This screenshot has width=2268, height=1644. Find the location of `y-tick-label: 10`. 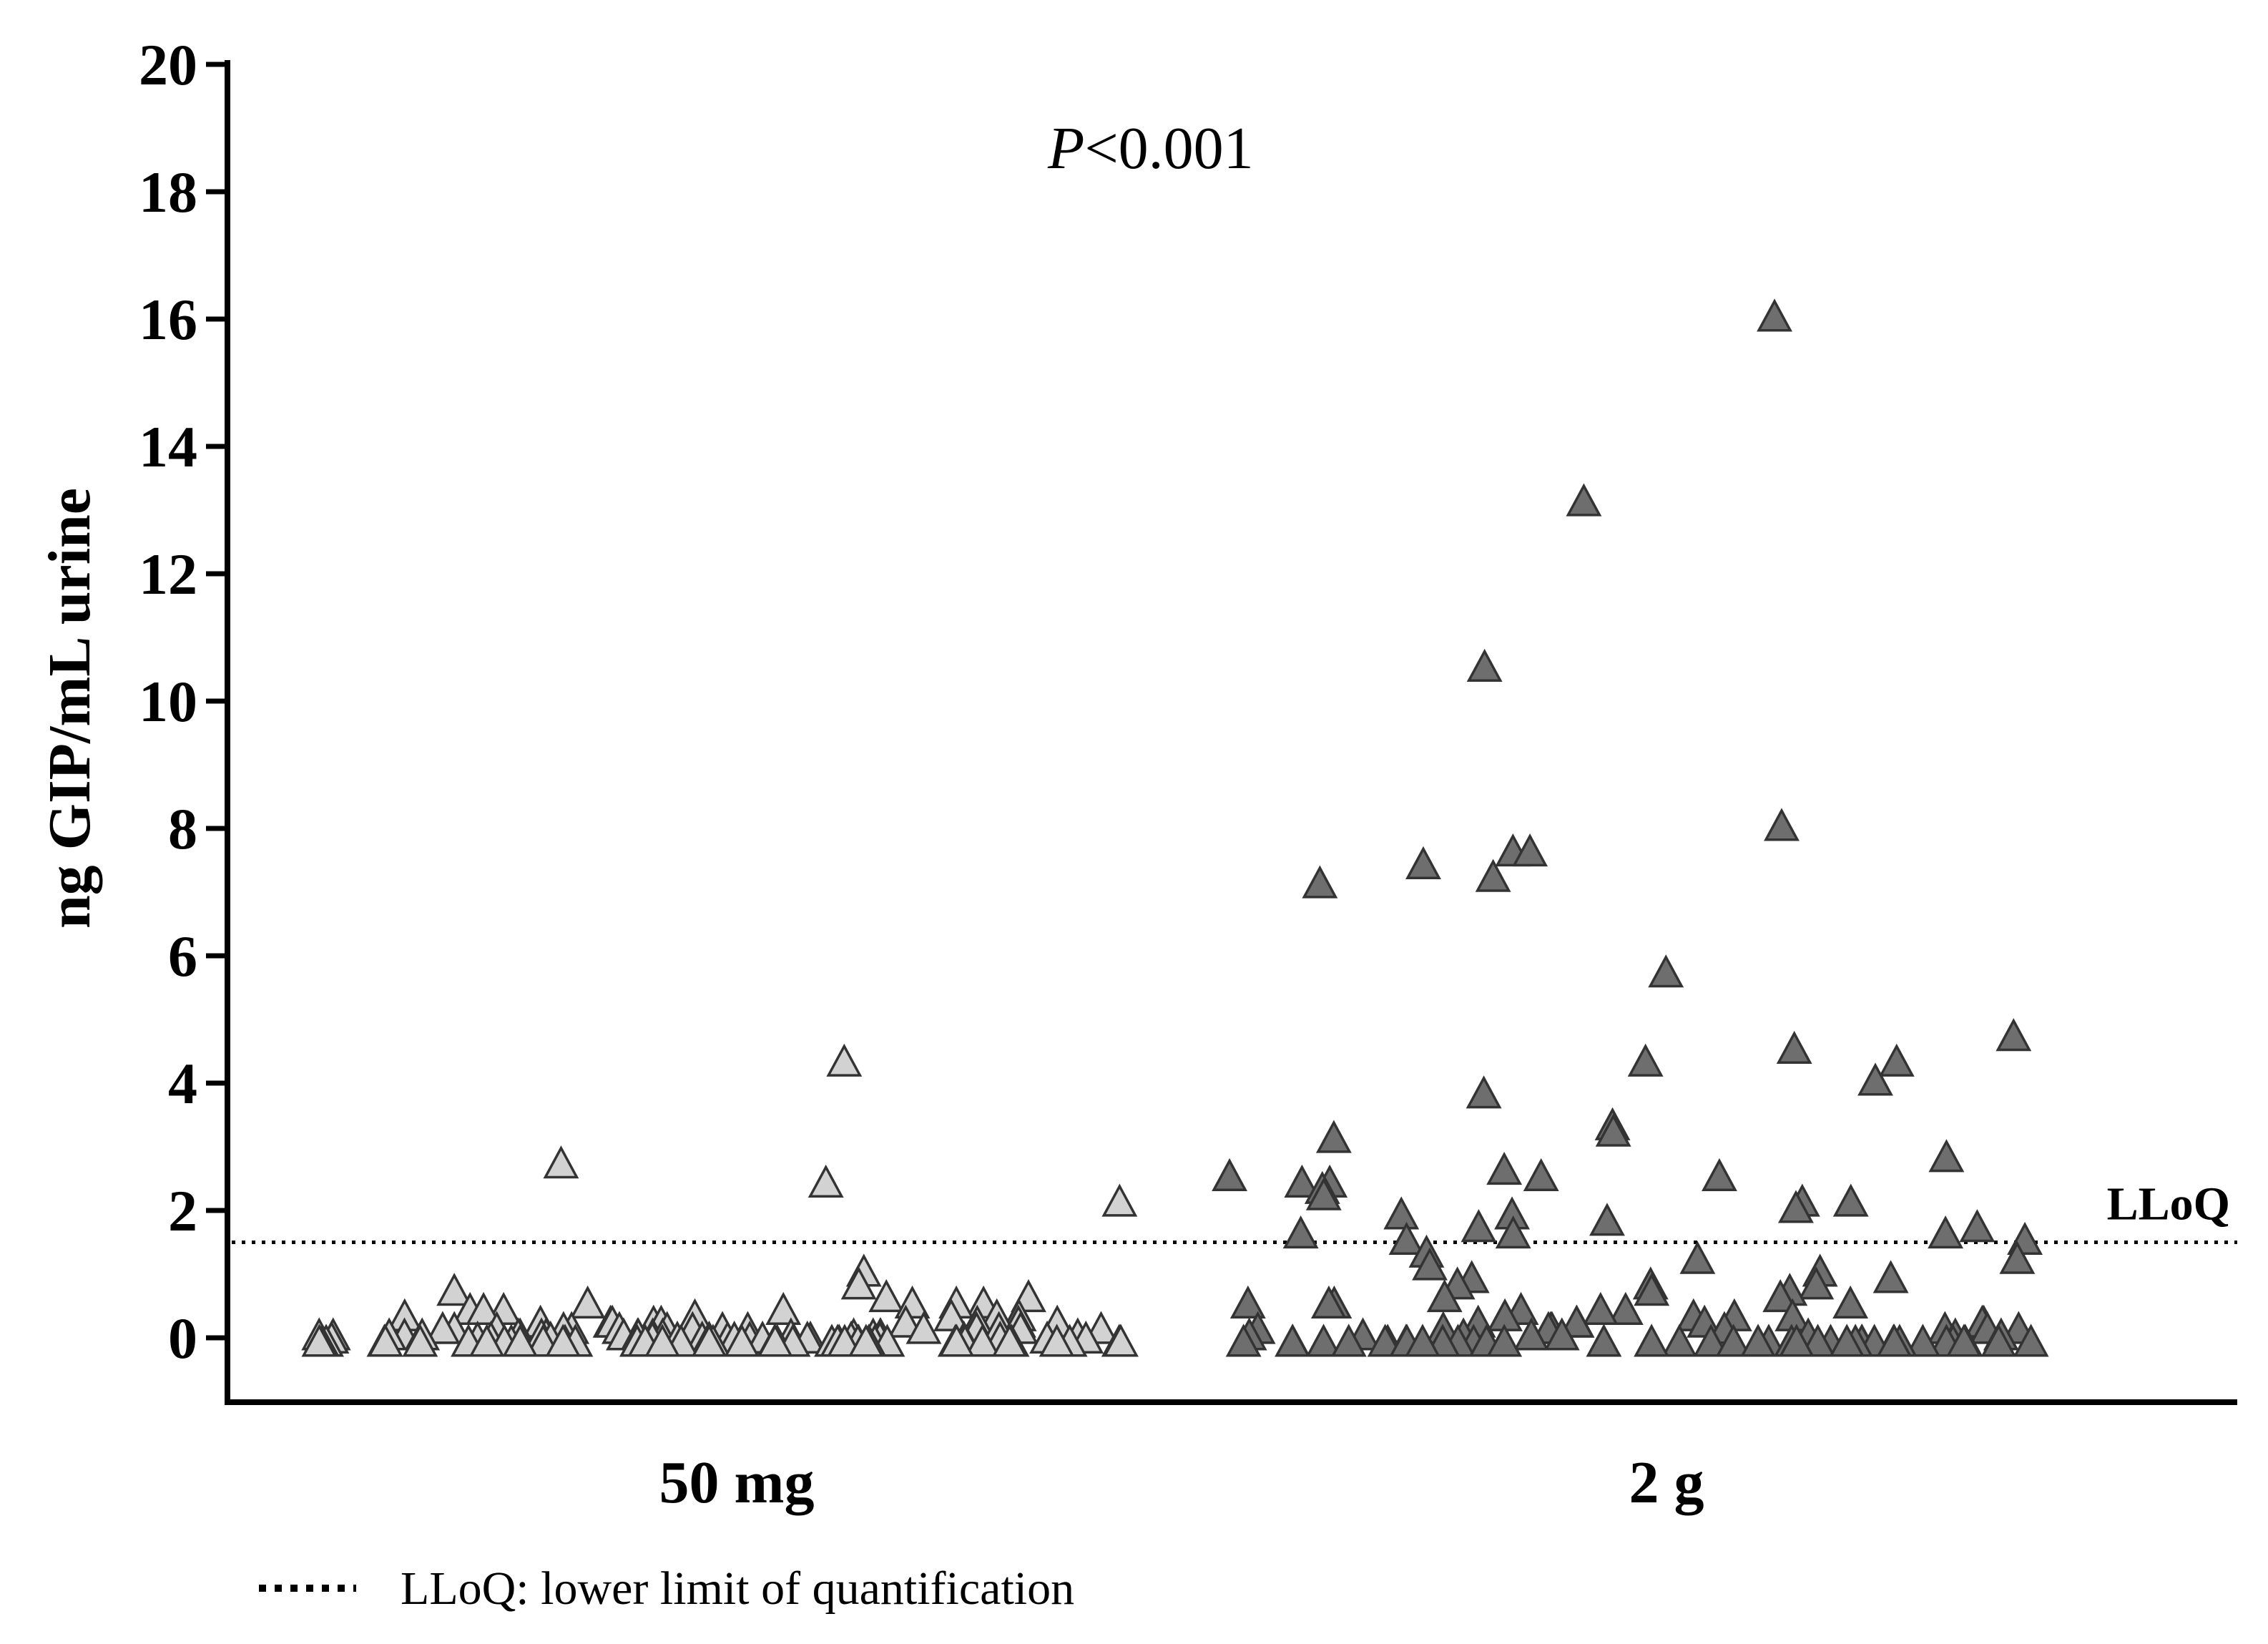

y-tick-label: 10 is located at coordinates (168, 701).